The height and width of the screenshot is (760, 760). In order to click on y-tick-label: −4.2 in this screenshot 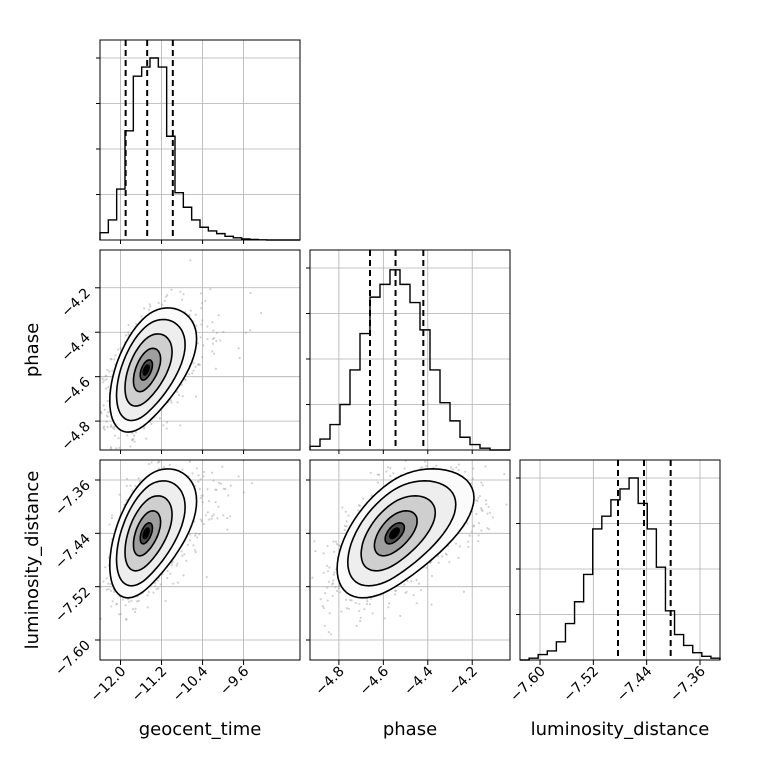, I will do `click(75, 302)`.